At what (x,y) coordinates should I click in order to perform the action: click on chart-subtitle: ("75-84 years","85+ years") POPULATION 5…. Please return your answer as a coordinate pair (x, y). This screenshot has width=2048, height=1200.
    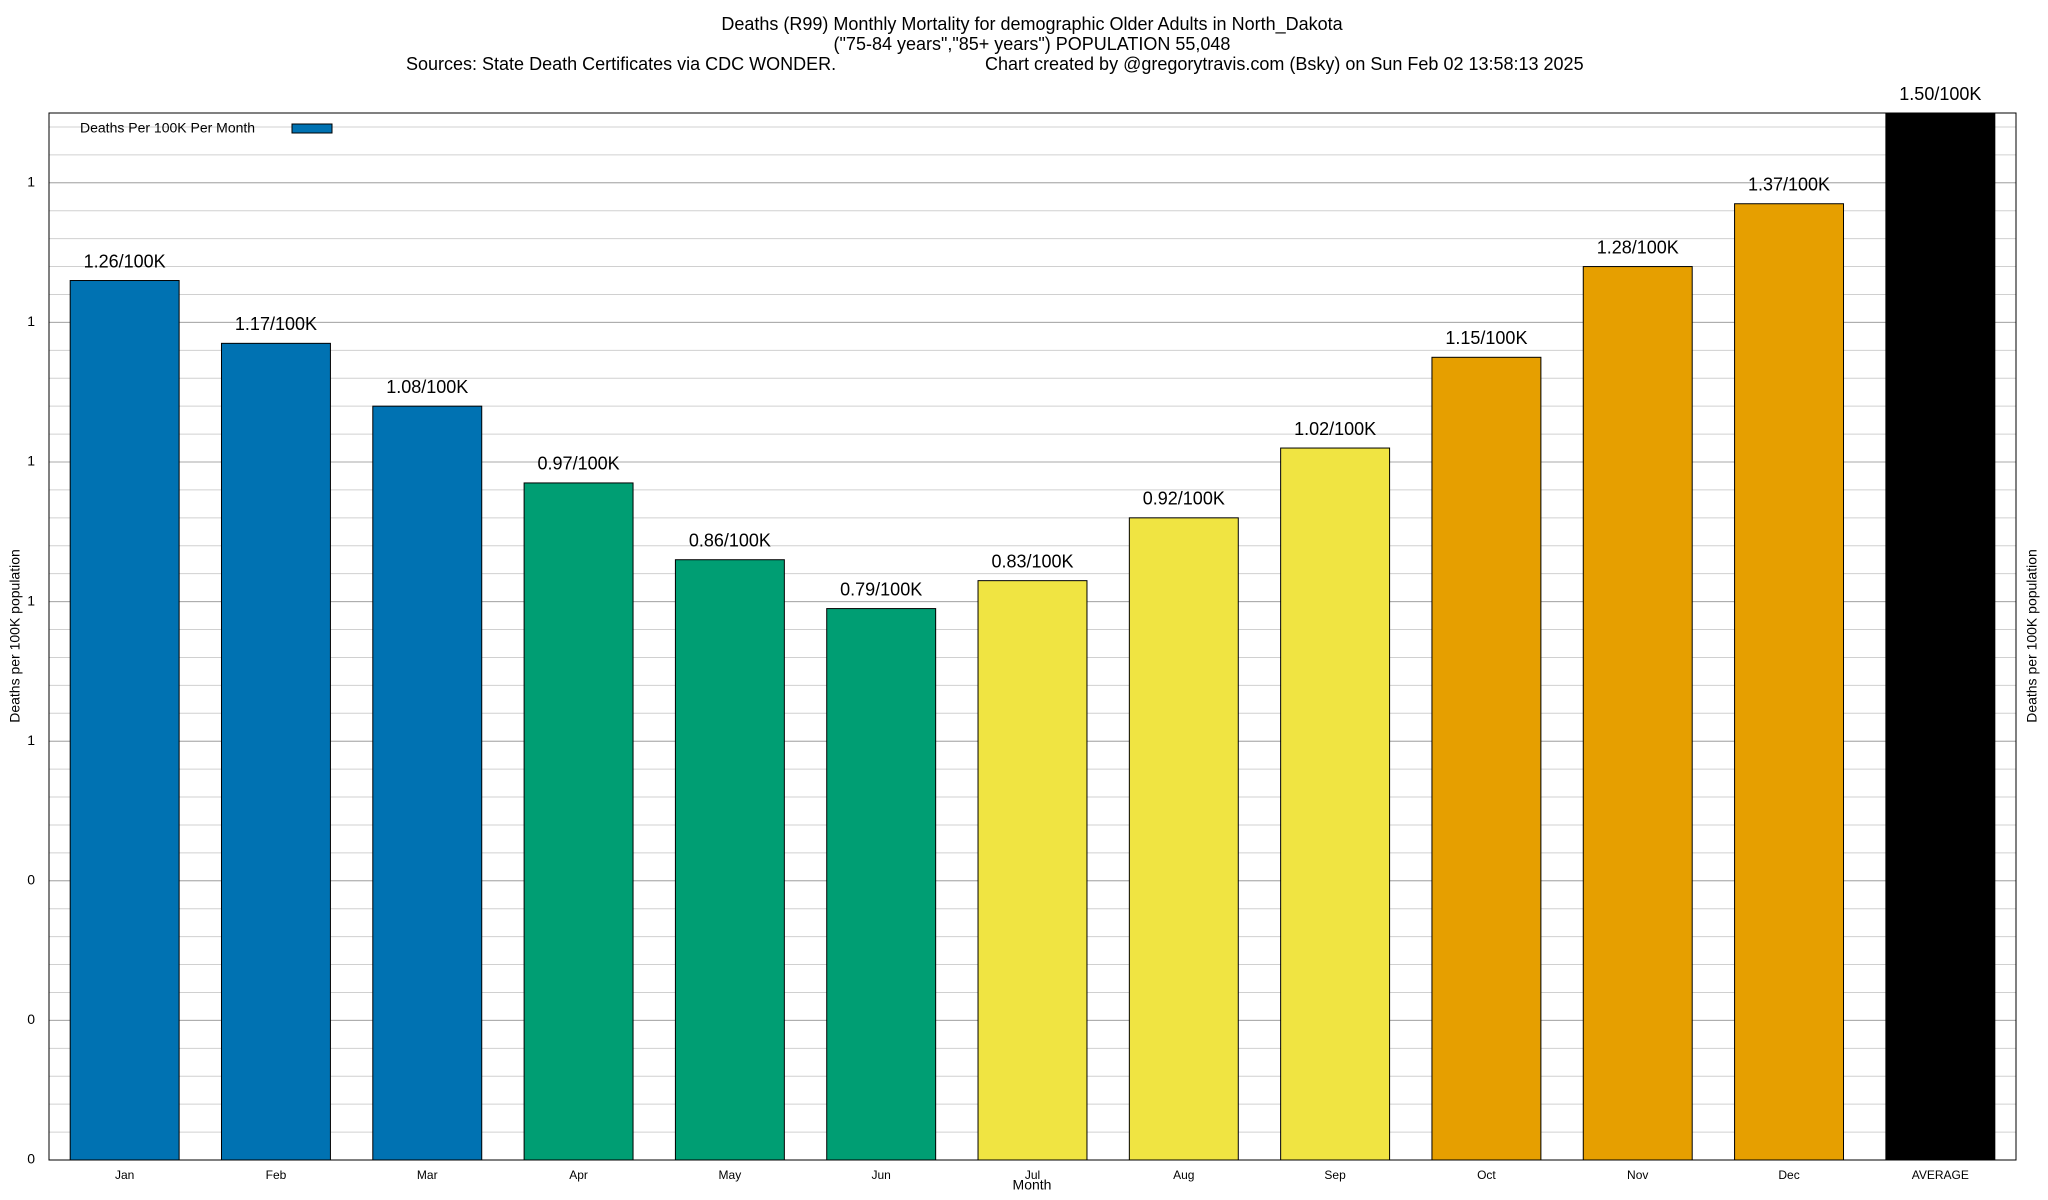
    Looking at the image, I should click on (1032, 44).